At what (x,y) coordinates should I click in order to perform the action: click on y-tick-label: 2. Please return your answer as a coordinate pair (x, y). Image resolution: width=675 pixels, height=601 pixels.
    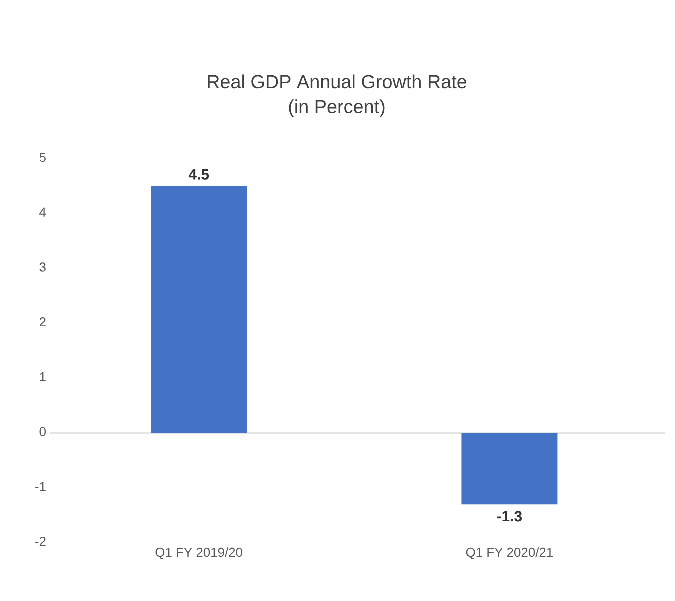
    Looking at the image, I should click on (43, 322).